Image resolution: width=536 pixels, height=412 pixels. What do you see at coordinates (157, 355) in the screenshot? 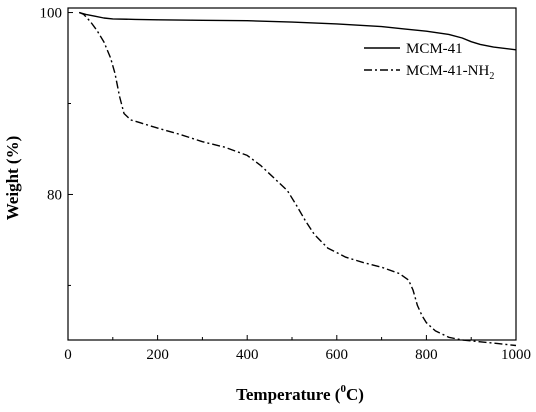
I see `x-tick-label: 200` at bounding box center [157, 355].